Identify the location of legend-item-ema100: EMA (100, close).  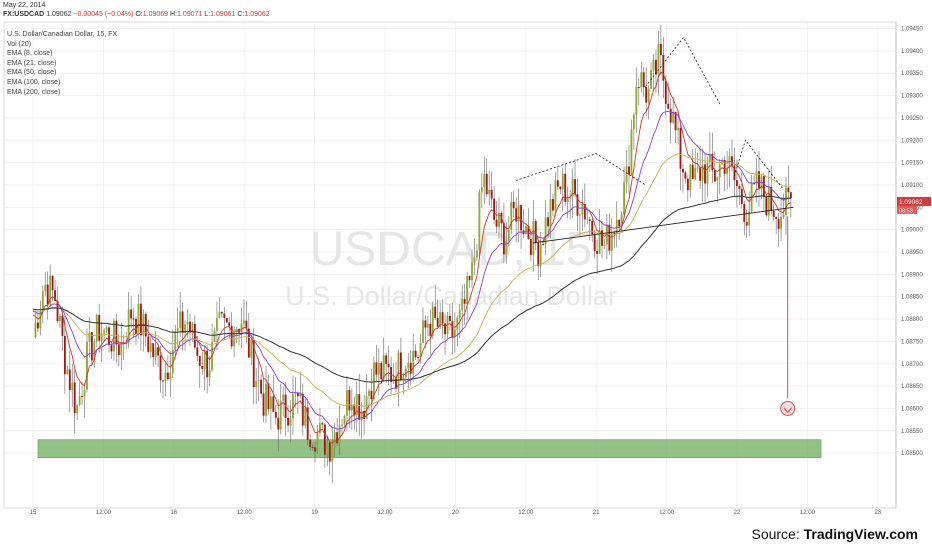
(34, 82).